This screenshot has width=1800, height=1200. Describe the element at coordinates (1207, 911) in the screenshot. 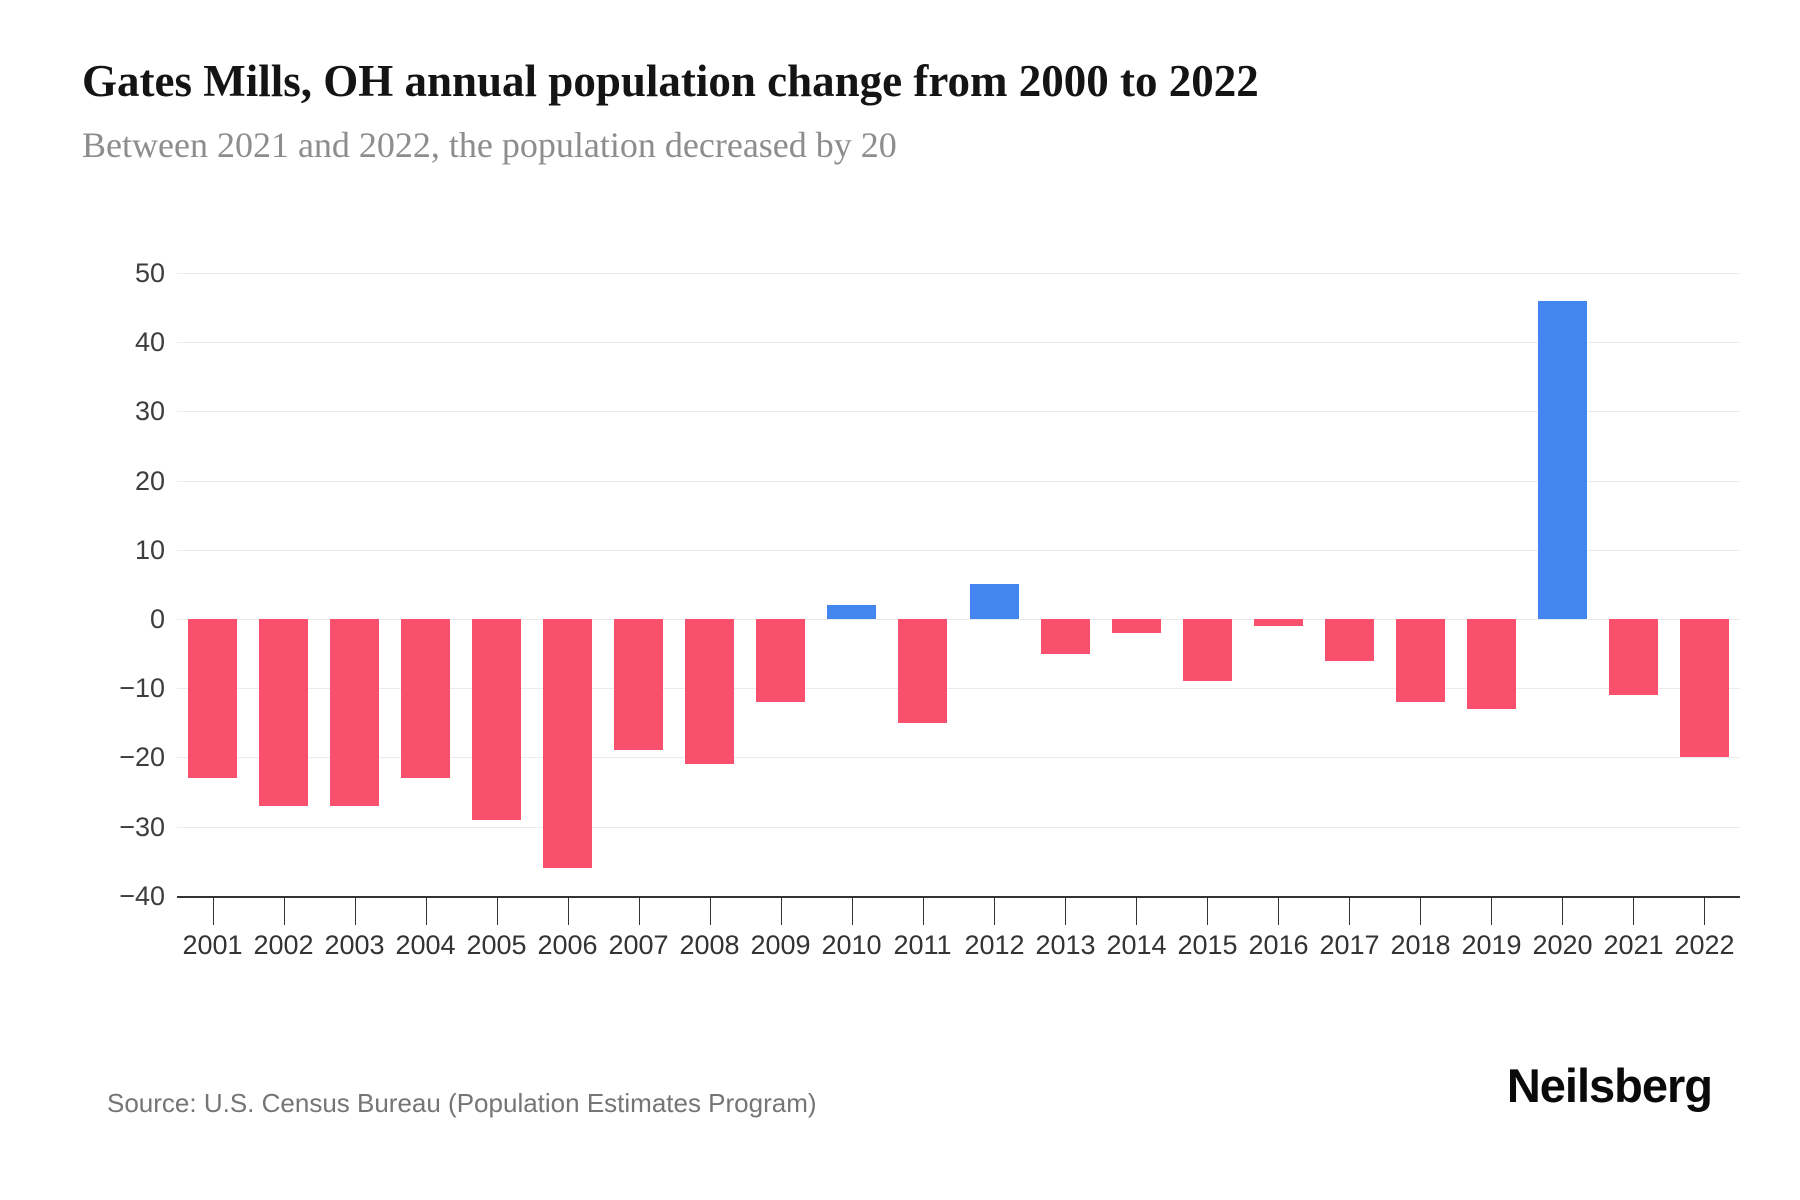

I see `x-tick-2015` at that location.